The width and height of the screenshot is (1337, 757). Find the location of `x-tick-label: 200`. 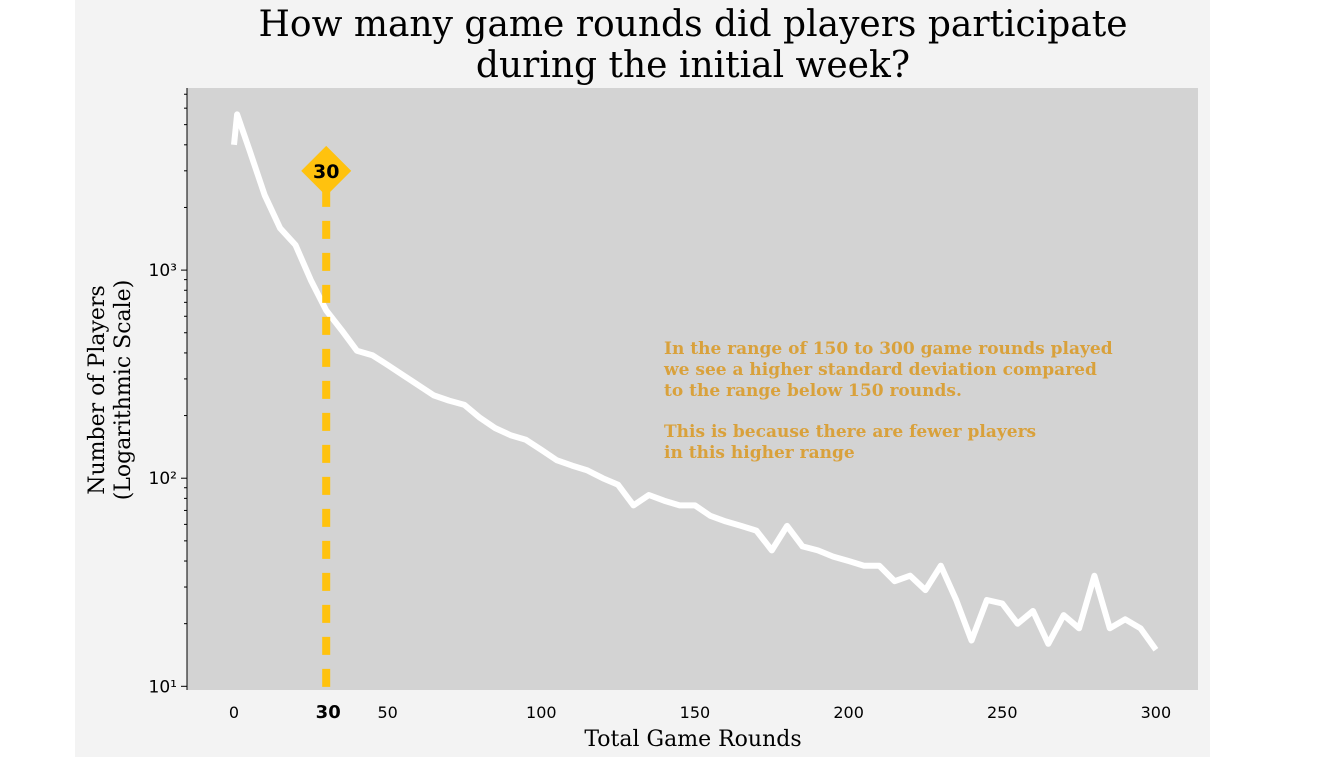

x-tick-label: 200 is located at coordinates (848, 712).